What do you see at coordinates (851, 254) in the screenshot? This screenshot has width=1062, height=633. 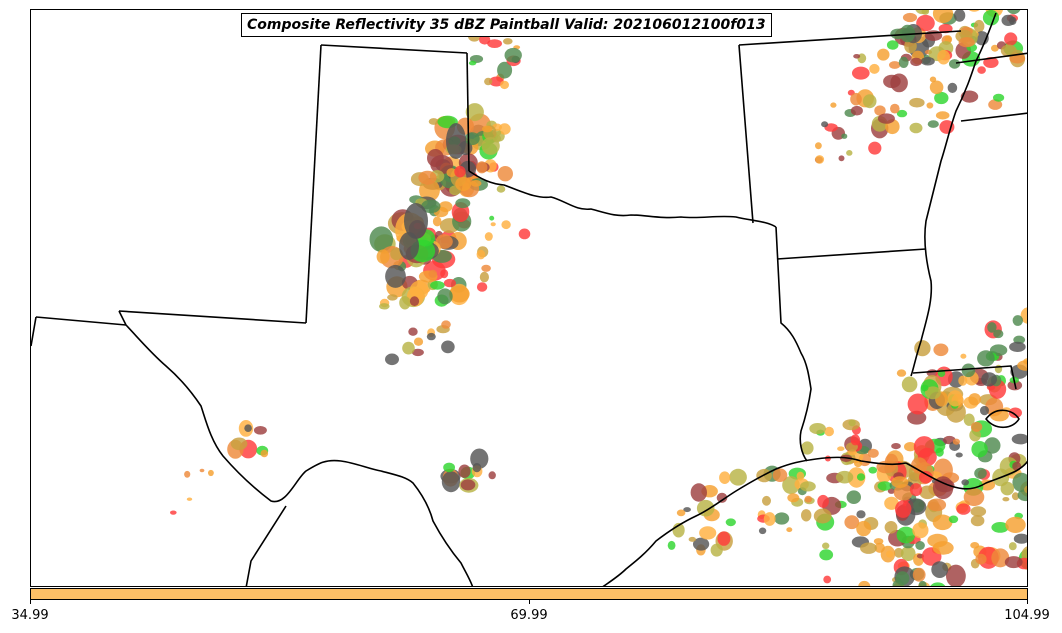 I see `ar-la-border` at bounding box center [851, 254].